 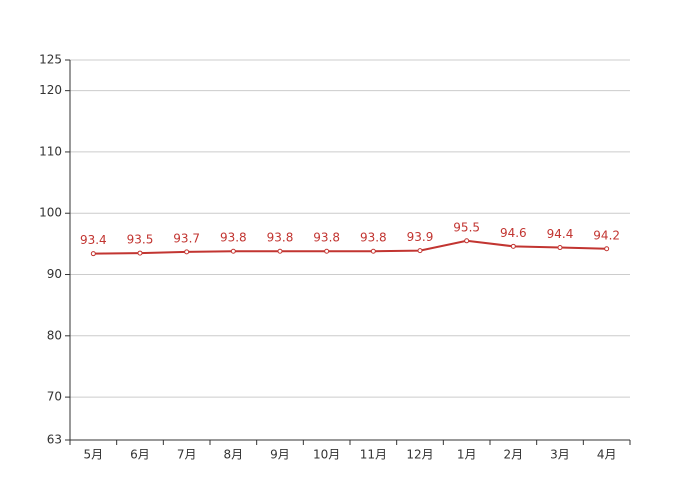 I want to click on x-tick-label: 12月, so click(x=419, y=455).